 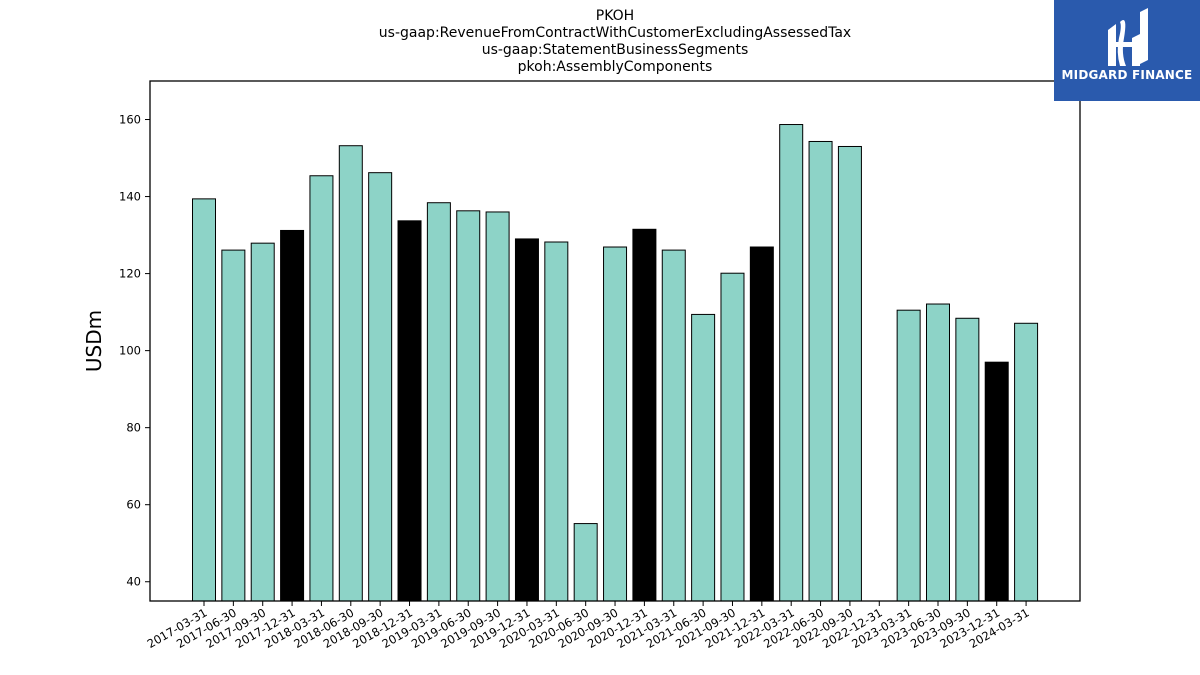 I want to click on y-tick-label: 140, so click(x=130, y=197).